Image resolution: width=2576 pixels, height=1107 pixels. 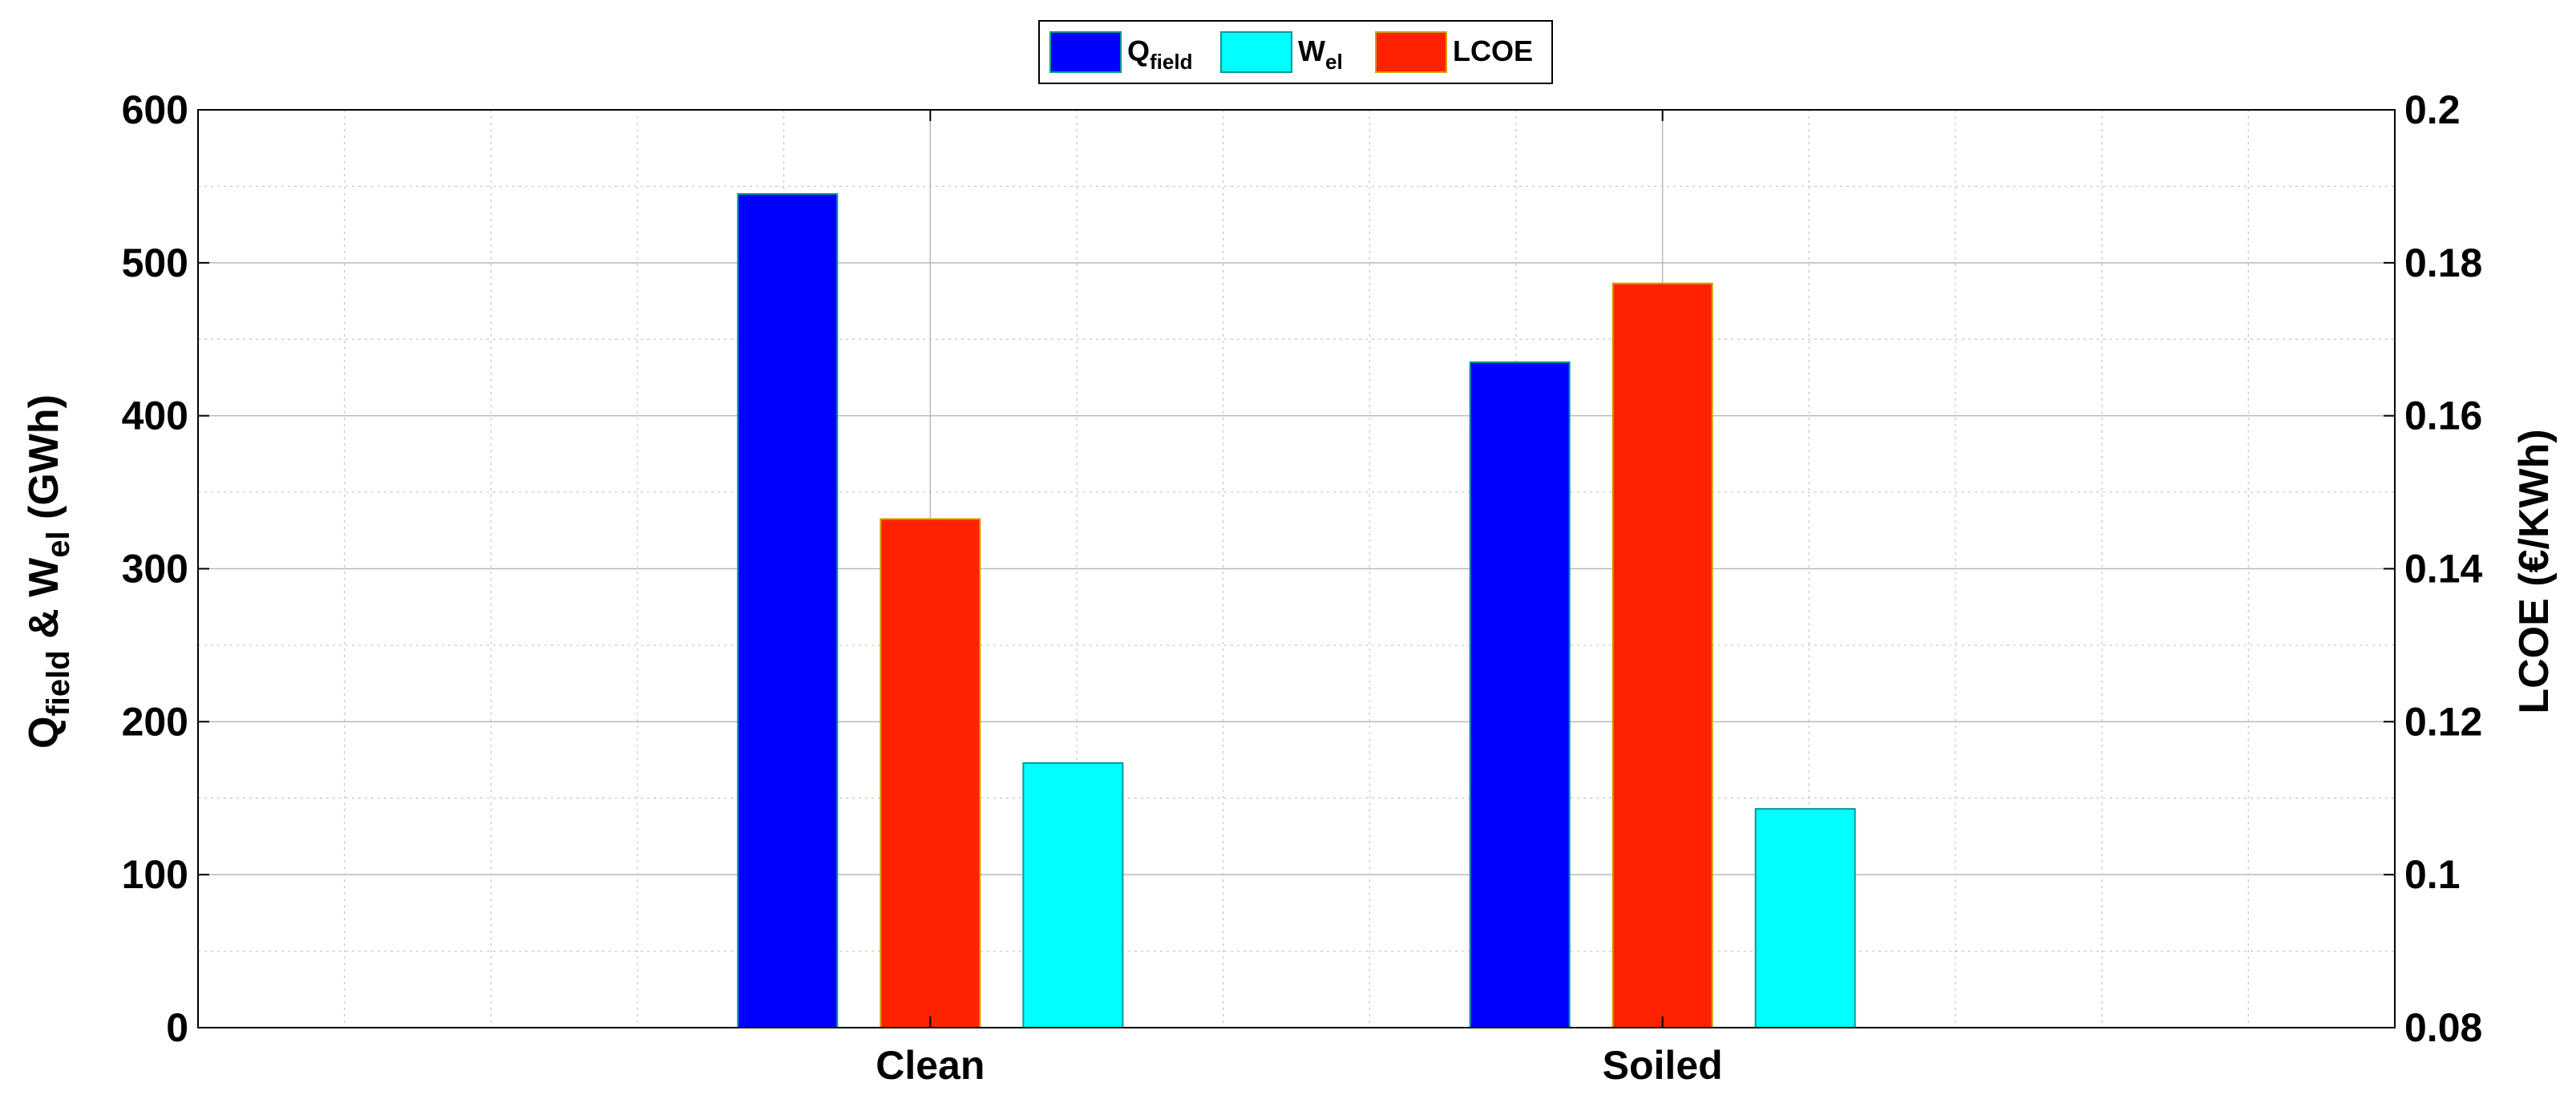 I want to click on bar-soiled-lcoe, so click(x=1662, y=655).